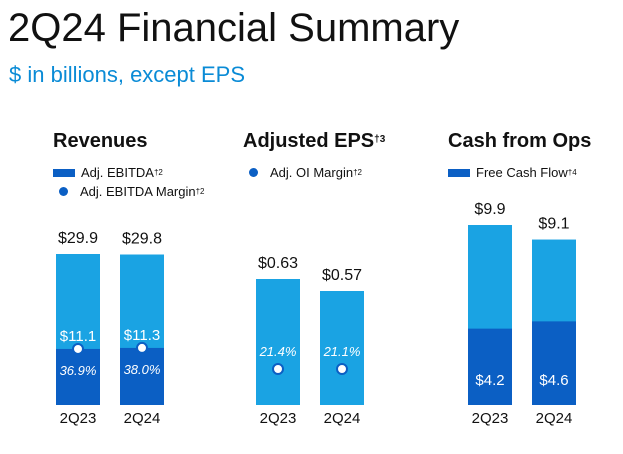  Describe the element at coordinates (78, 238) in the screenshot. I see `bar-total-label: $29.9` at that location.